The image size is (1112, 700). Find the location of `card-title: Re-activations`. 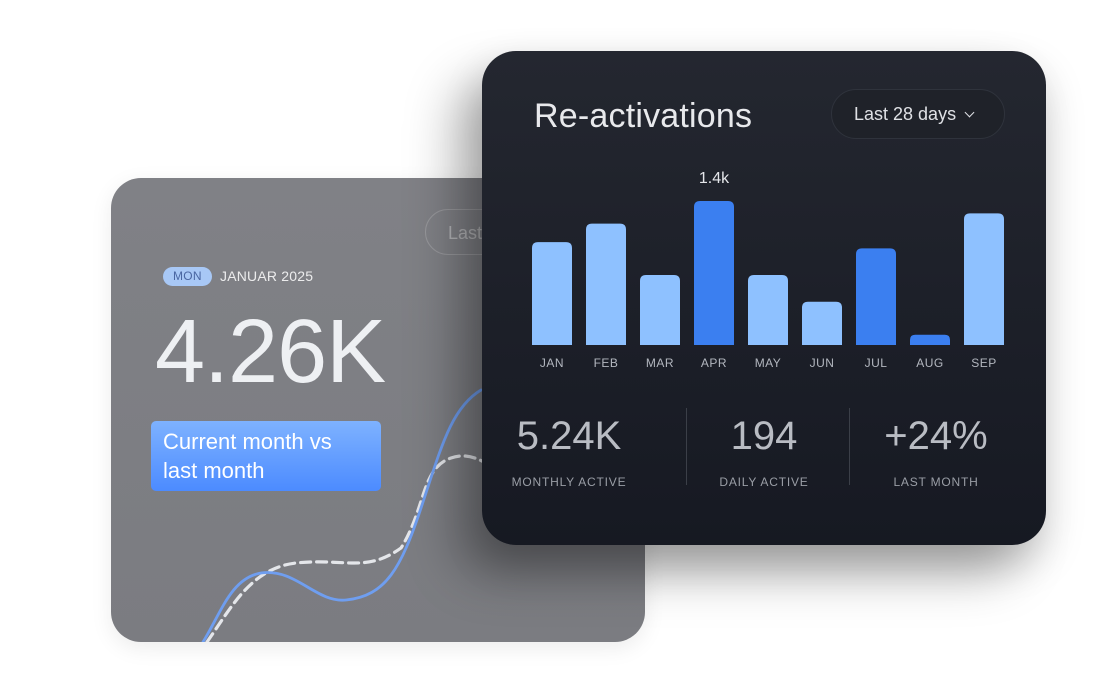

card-title: Re-activations is located at coordinates (643, 116).